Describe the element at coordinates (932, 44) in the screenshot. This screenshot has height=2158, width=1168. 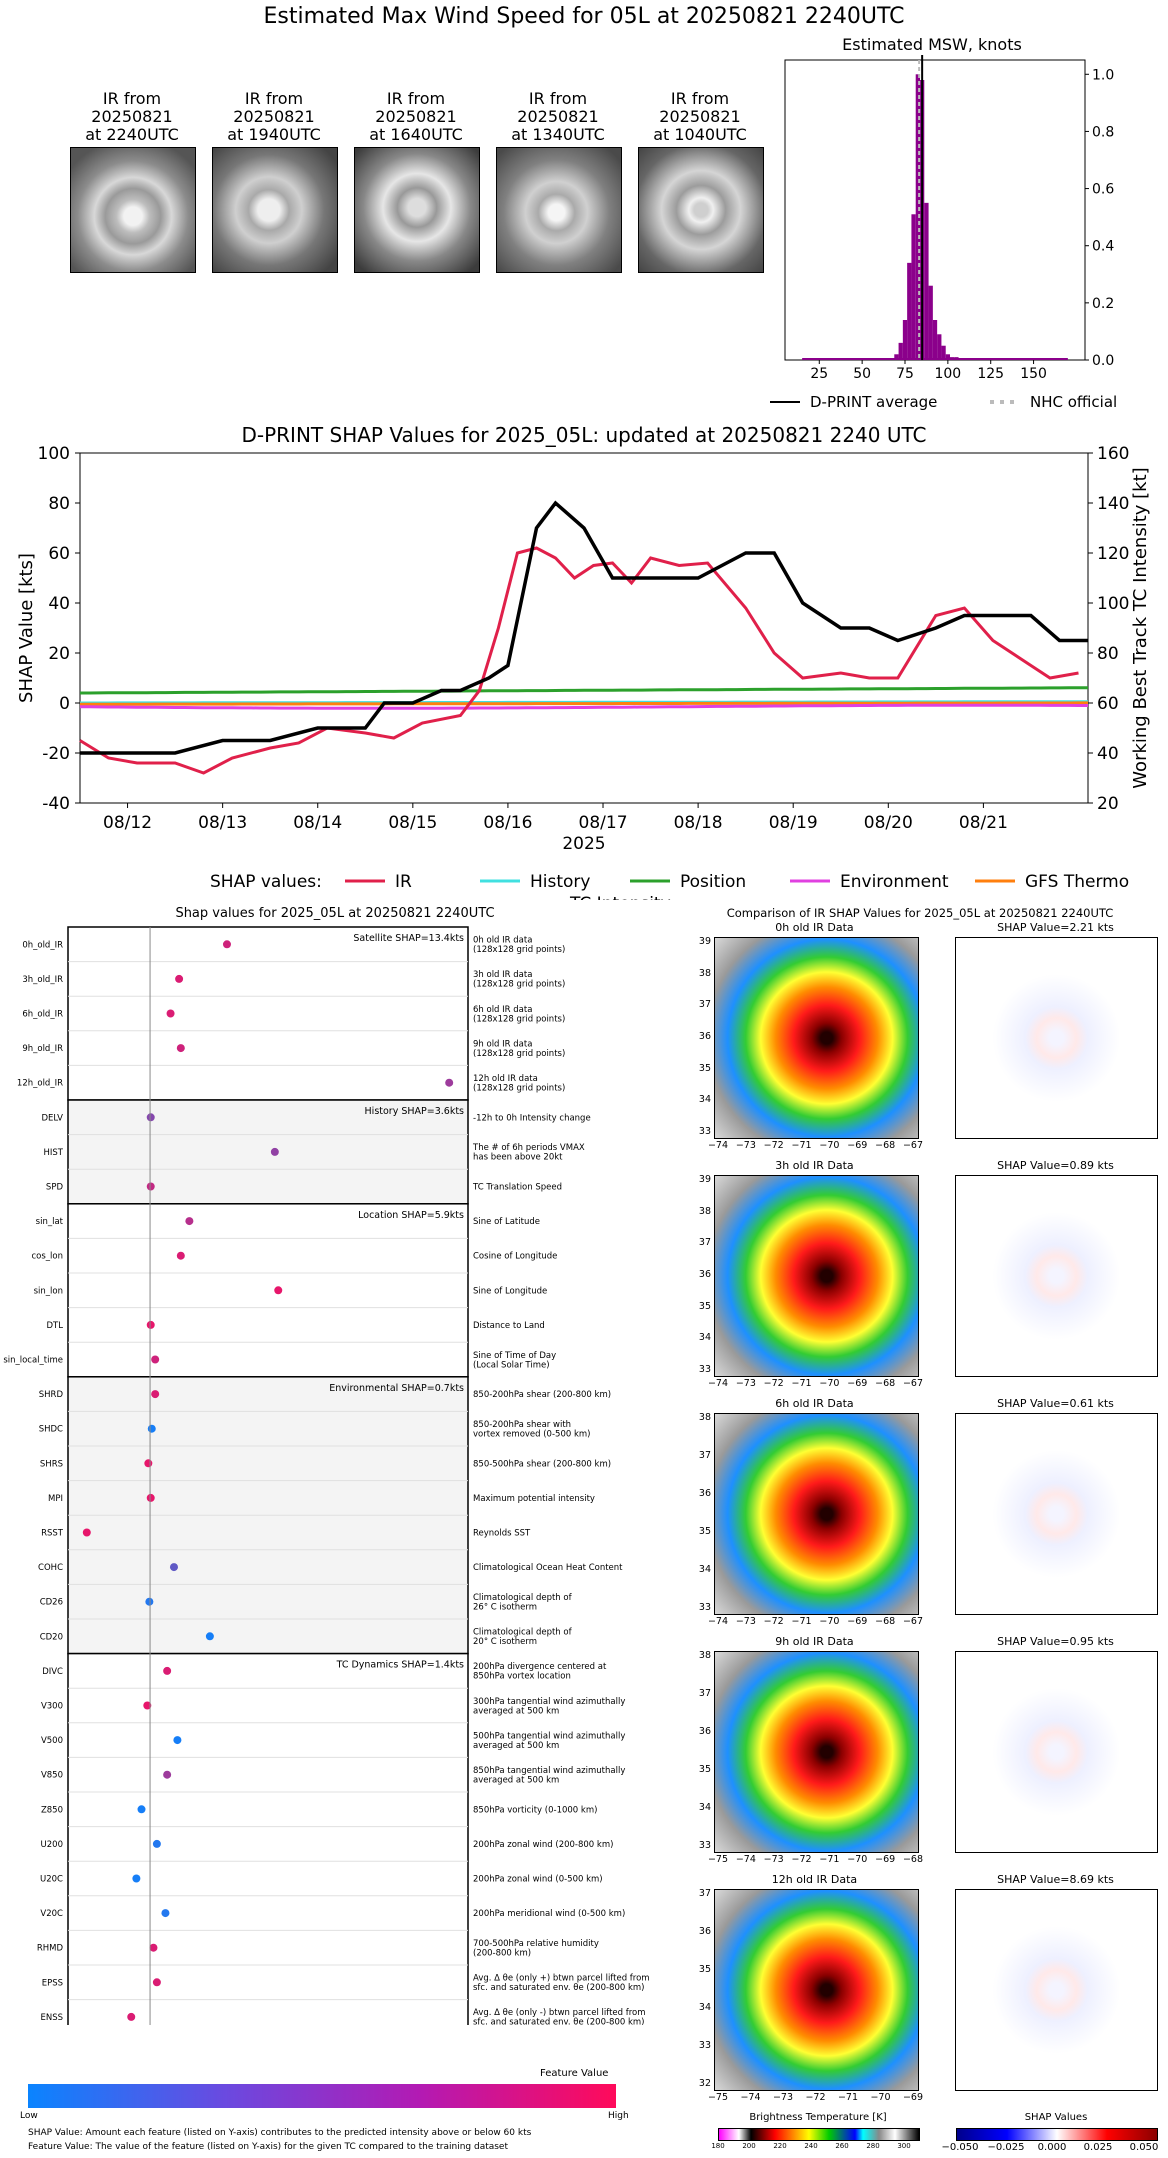
I see `msw-histogram-title: Estimated MSW, knots` at that location.